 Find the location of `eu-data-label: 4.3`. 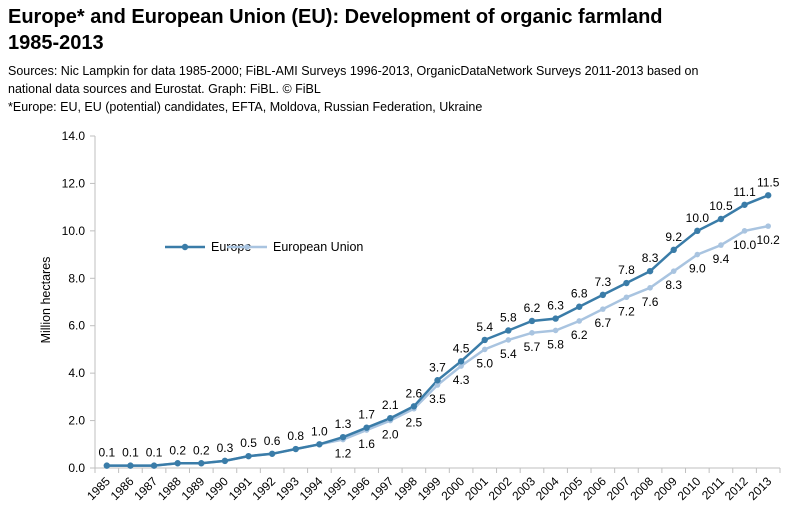

eu-data-label: 4.3 is located at coordinates (461, 380).